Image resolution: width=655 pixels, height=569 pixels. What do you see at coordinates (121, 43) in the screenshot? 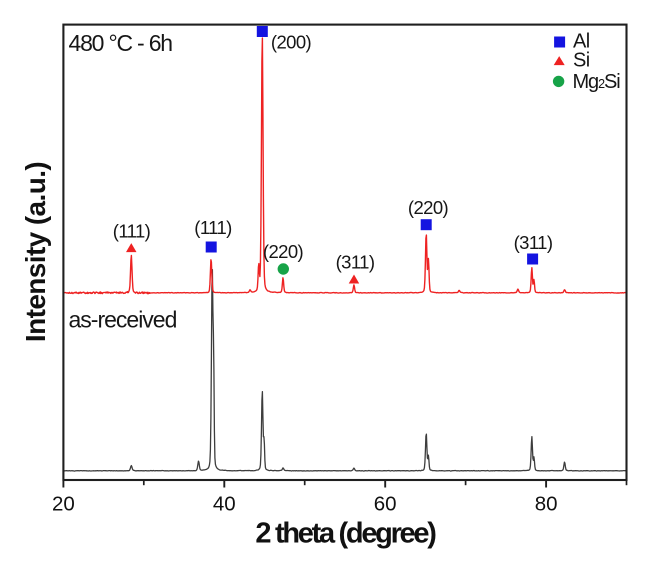
I see `svg-text: 480 °C - 6h` at bounding box center [121, 43].